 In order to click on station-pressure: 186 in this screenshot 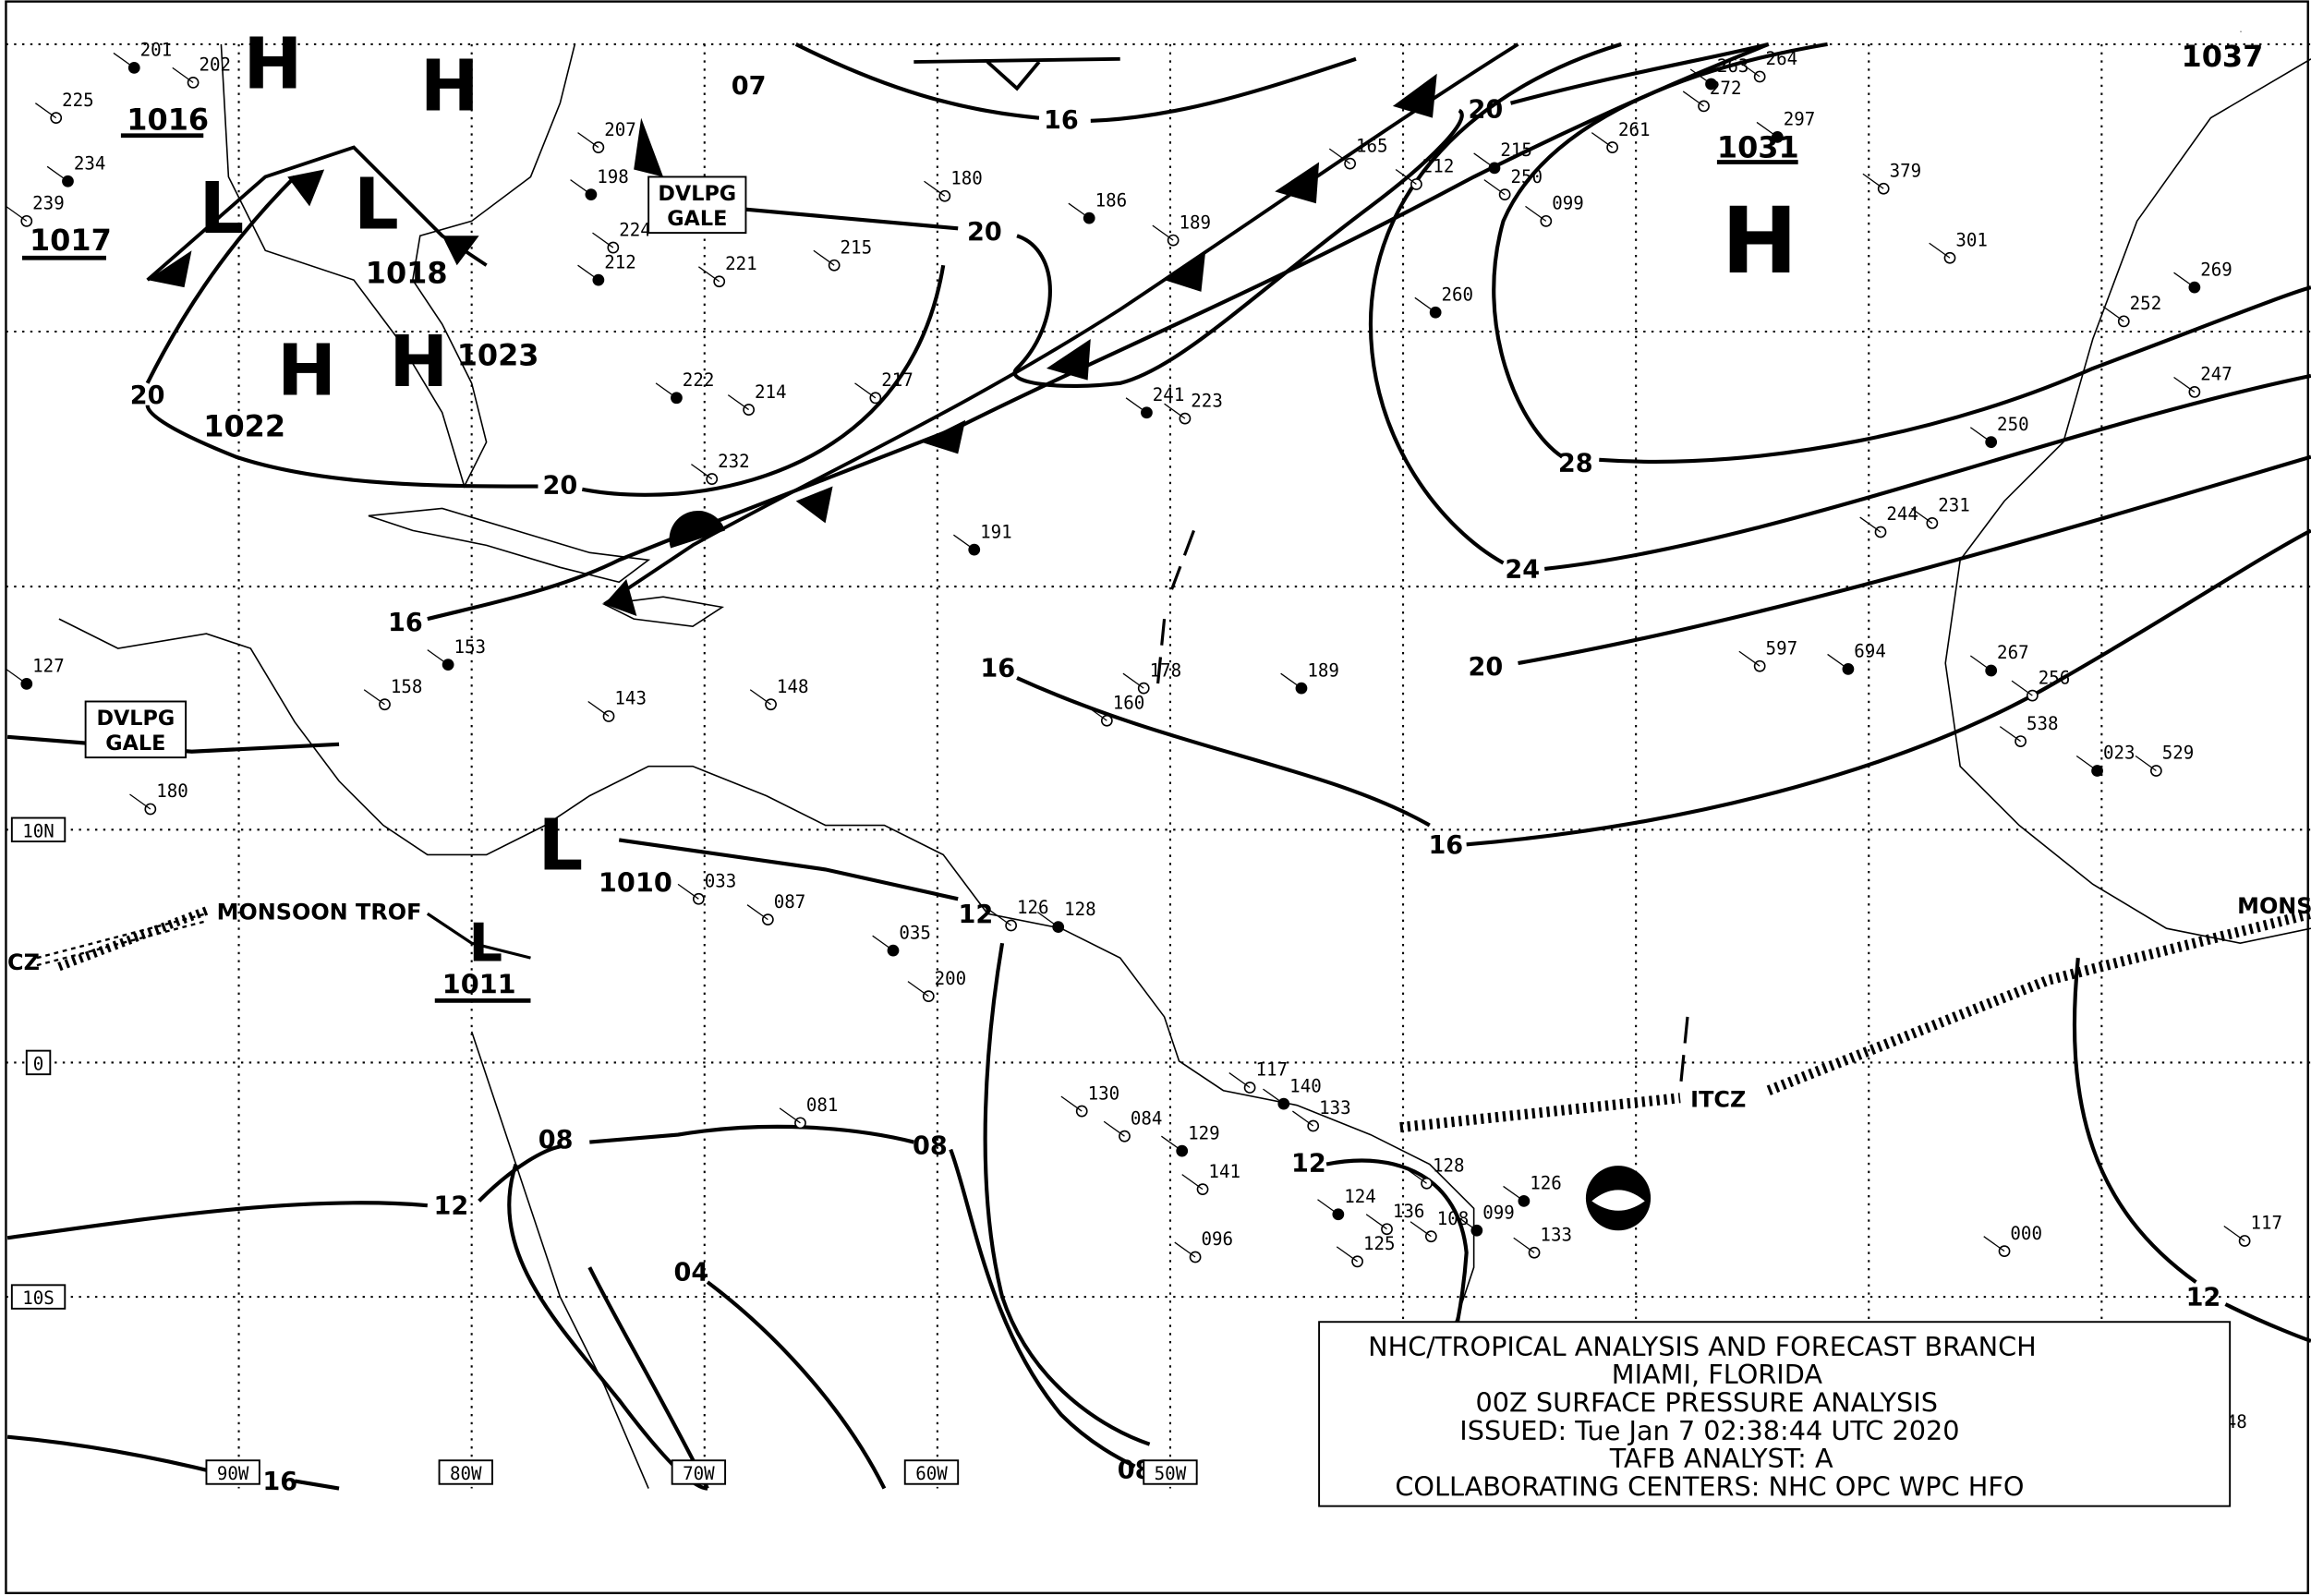, I will do `click(1111, 200)`.